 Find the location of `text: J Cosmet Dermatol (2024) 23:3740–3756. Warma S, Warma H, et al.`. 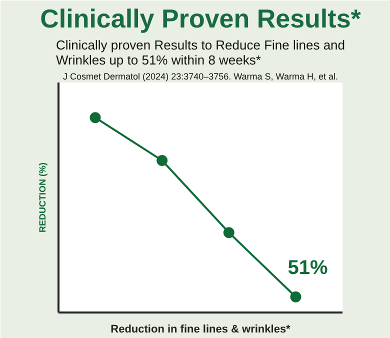

text: J Cosmet Dermatol (2024) 23:3740–3756. Warma S, Warma H, et al. is located at coordinates (200, 77).